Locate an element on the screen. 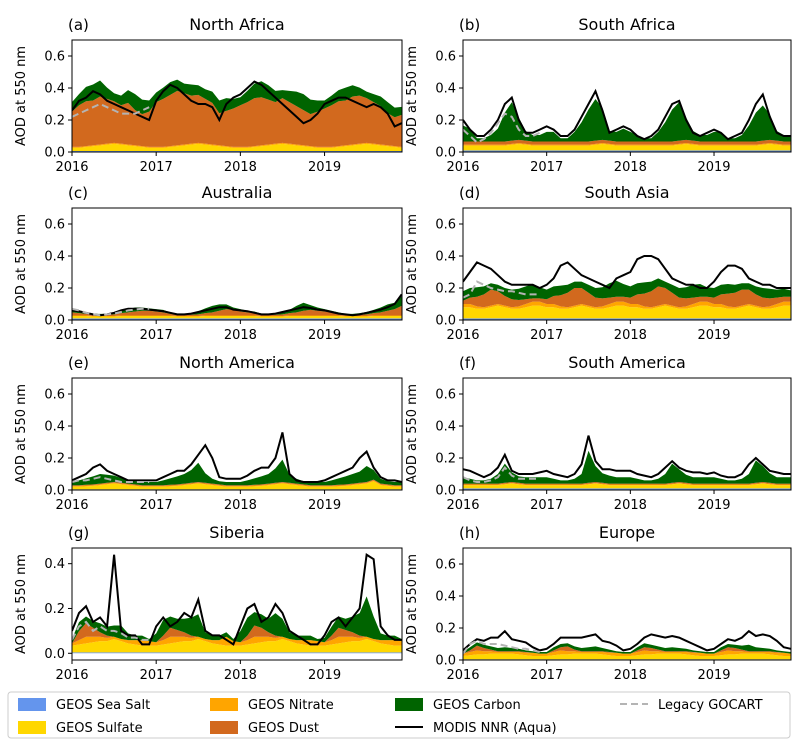 Image resolution: width=795 pixels, height=740 pixels. panel-title: North America is located at coordinates (237, 362).